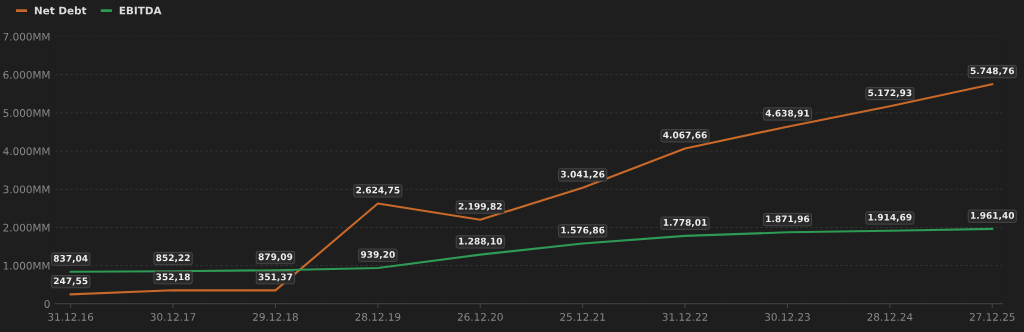 The width and height of the screenshot is (1024, 332). Describe the element at coordinates (788, 219) in the screenshot. I see `data-label: 1.871,96` at that location.